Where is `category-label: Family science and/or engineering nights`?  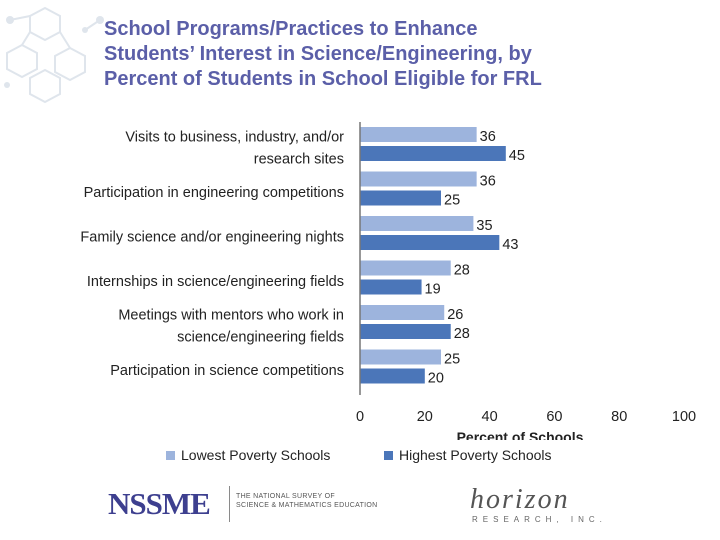 category-label: Family science and/or engineering nights is located at coordinates (212, 237).